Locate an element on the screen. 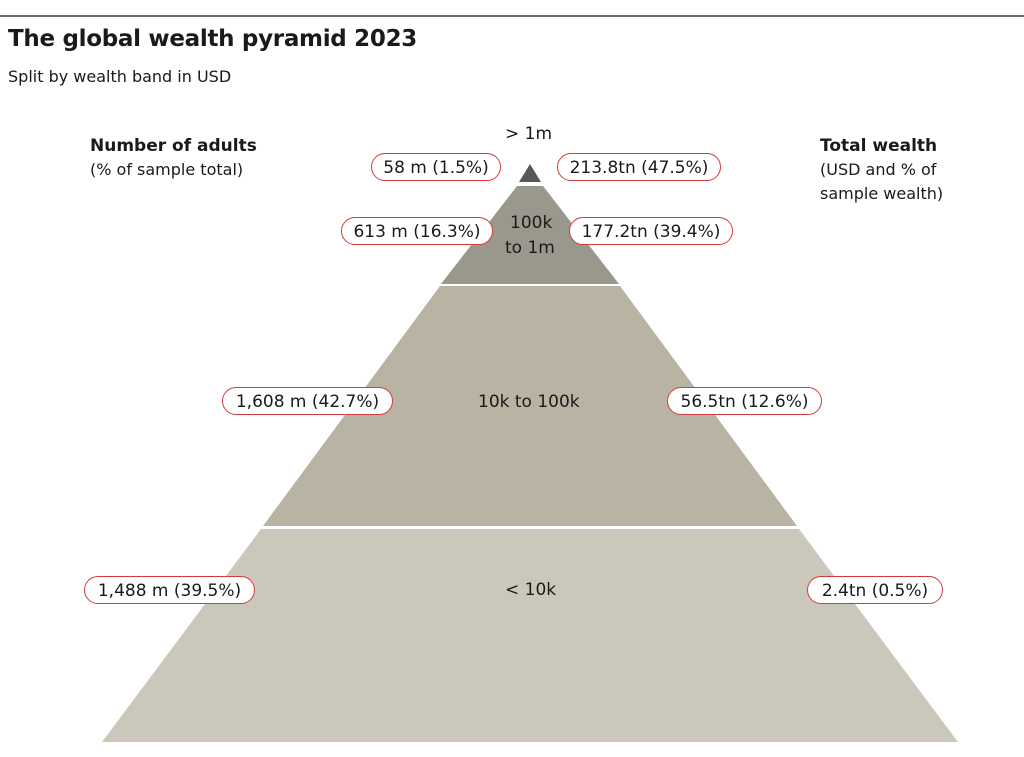 The image size is (1024, 757). band-2-label-line1: 100k is located at coordinates (531, 223).